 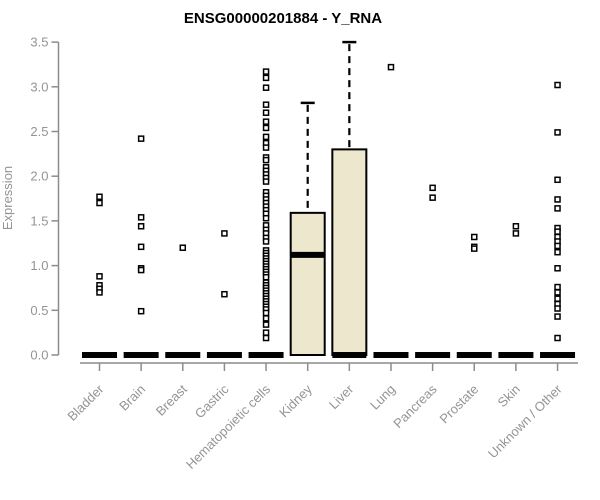 What do you see at coordinates (307, 254) in the screenshot?
I see `median-kidney` at bounding box center [307, 254].